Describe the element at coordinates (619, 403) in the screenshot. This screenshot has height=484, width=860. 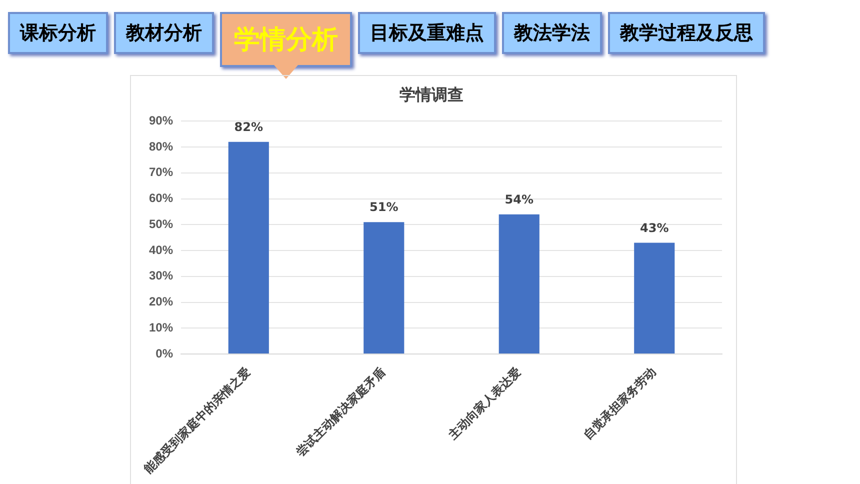
I see `x-tick-label: 自觉承担家务劳动` at that location.